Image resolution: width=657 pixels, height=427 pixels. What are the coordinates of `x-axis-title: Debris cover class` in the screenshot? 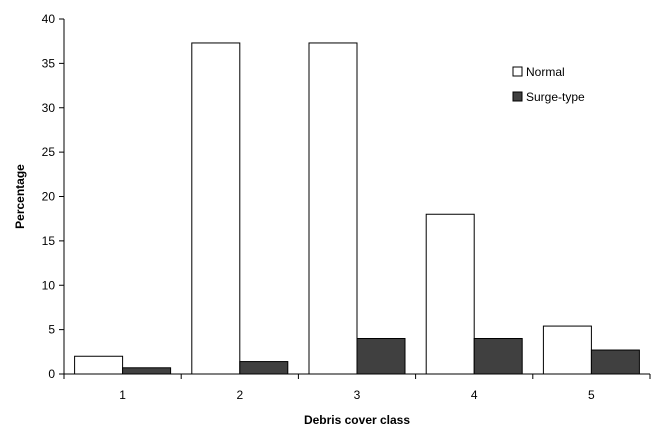 It's located at (357, 420).